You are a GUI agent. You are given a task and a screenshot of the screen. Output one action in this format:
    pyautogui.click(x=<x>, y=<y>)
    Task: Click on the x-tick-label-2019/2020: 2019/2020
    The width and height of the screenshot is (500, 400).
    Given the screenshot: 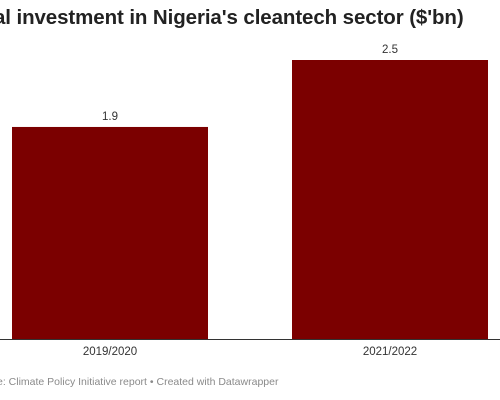 What is the action you would take?
    pyautogui.click(x=110, y=352)
    